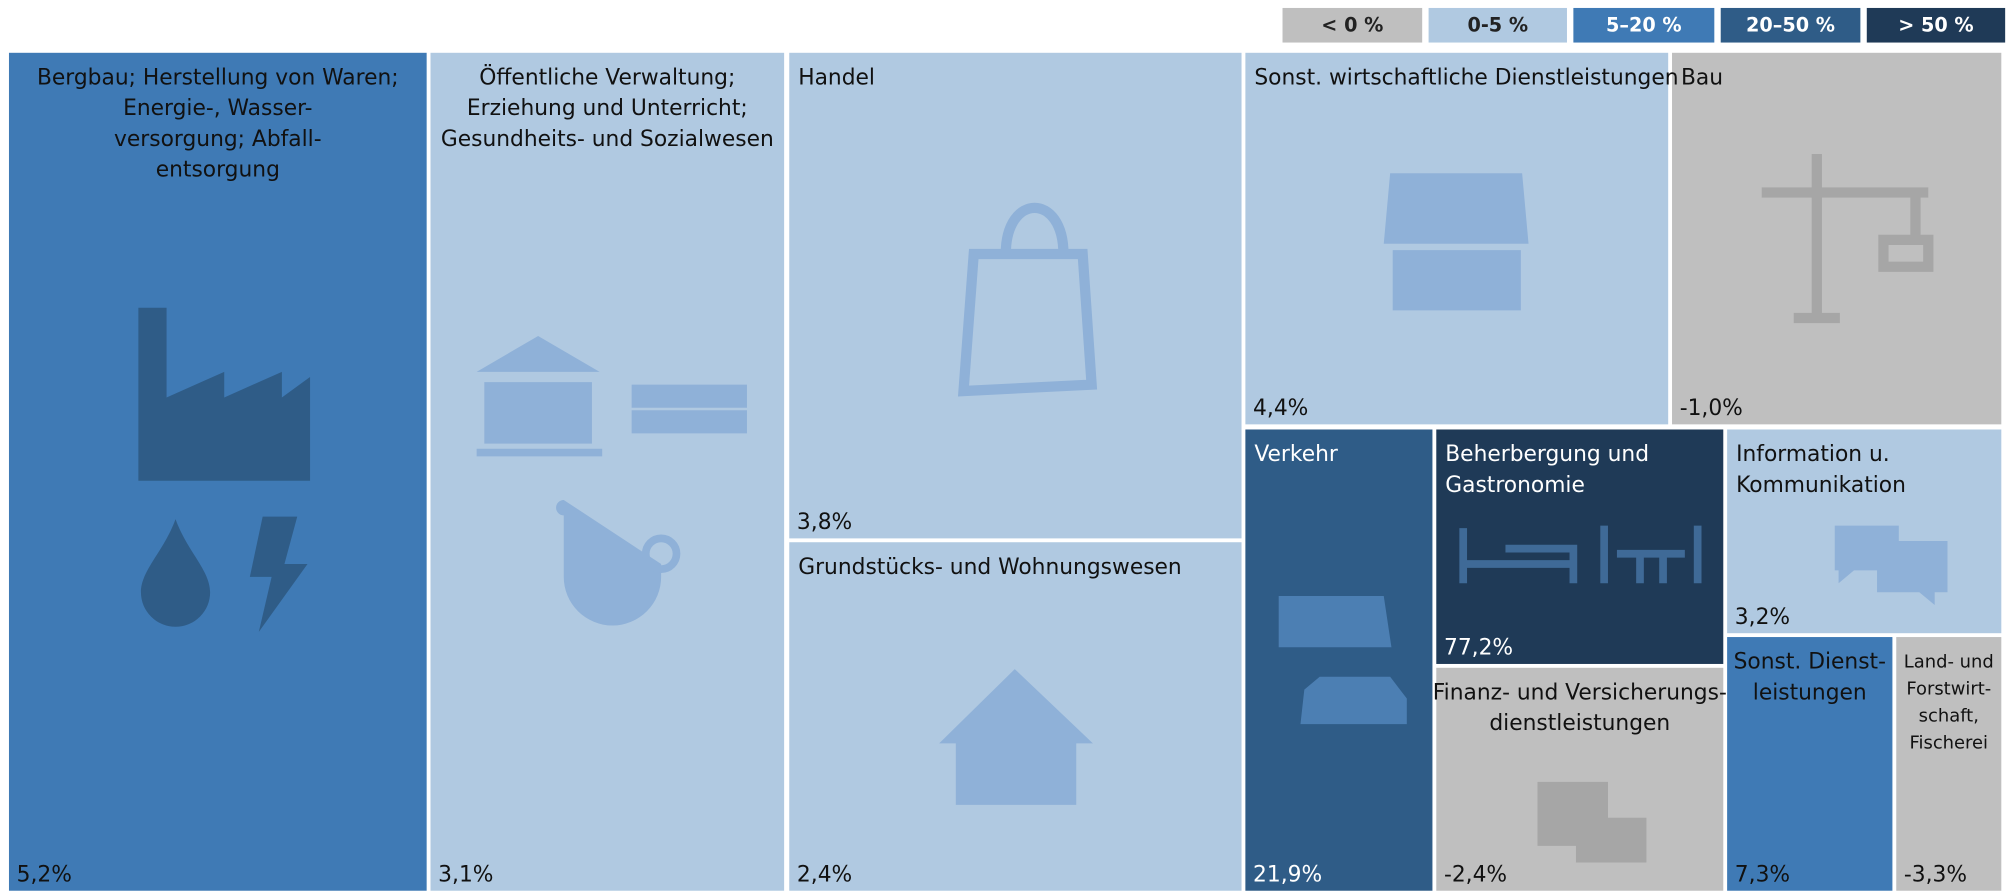 This screenshot has height=891, width=2009. What do you see at coordinates (1948, 689) in the screenshot?
I see `tile-label: Forstwirt-` at bounding box center [1948, 689].